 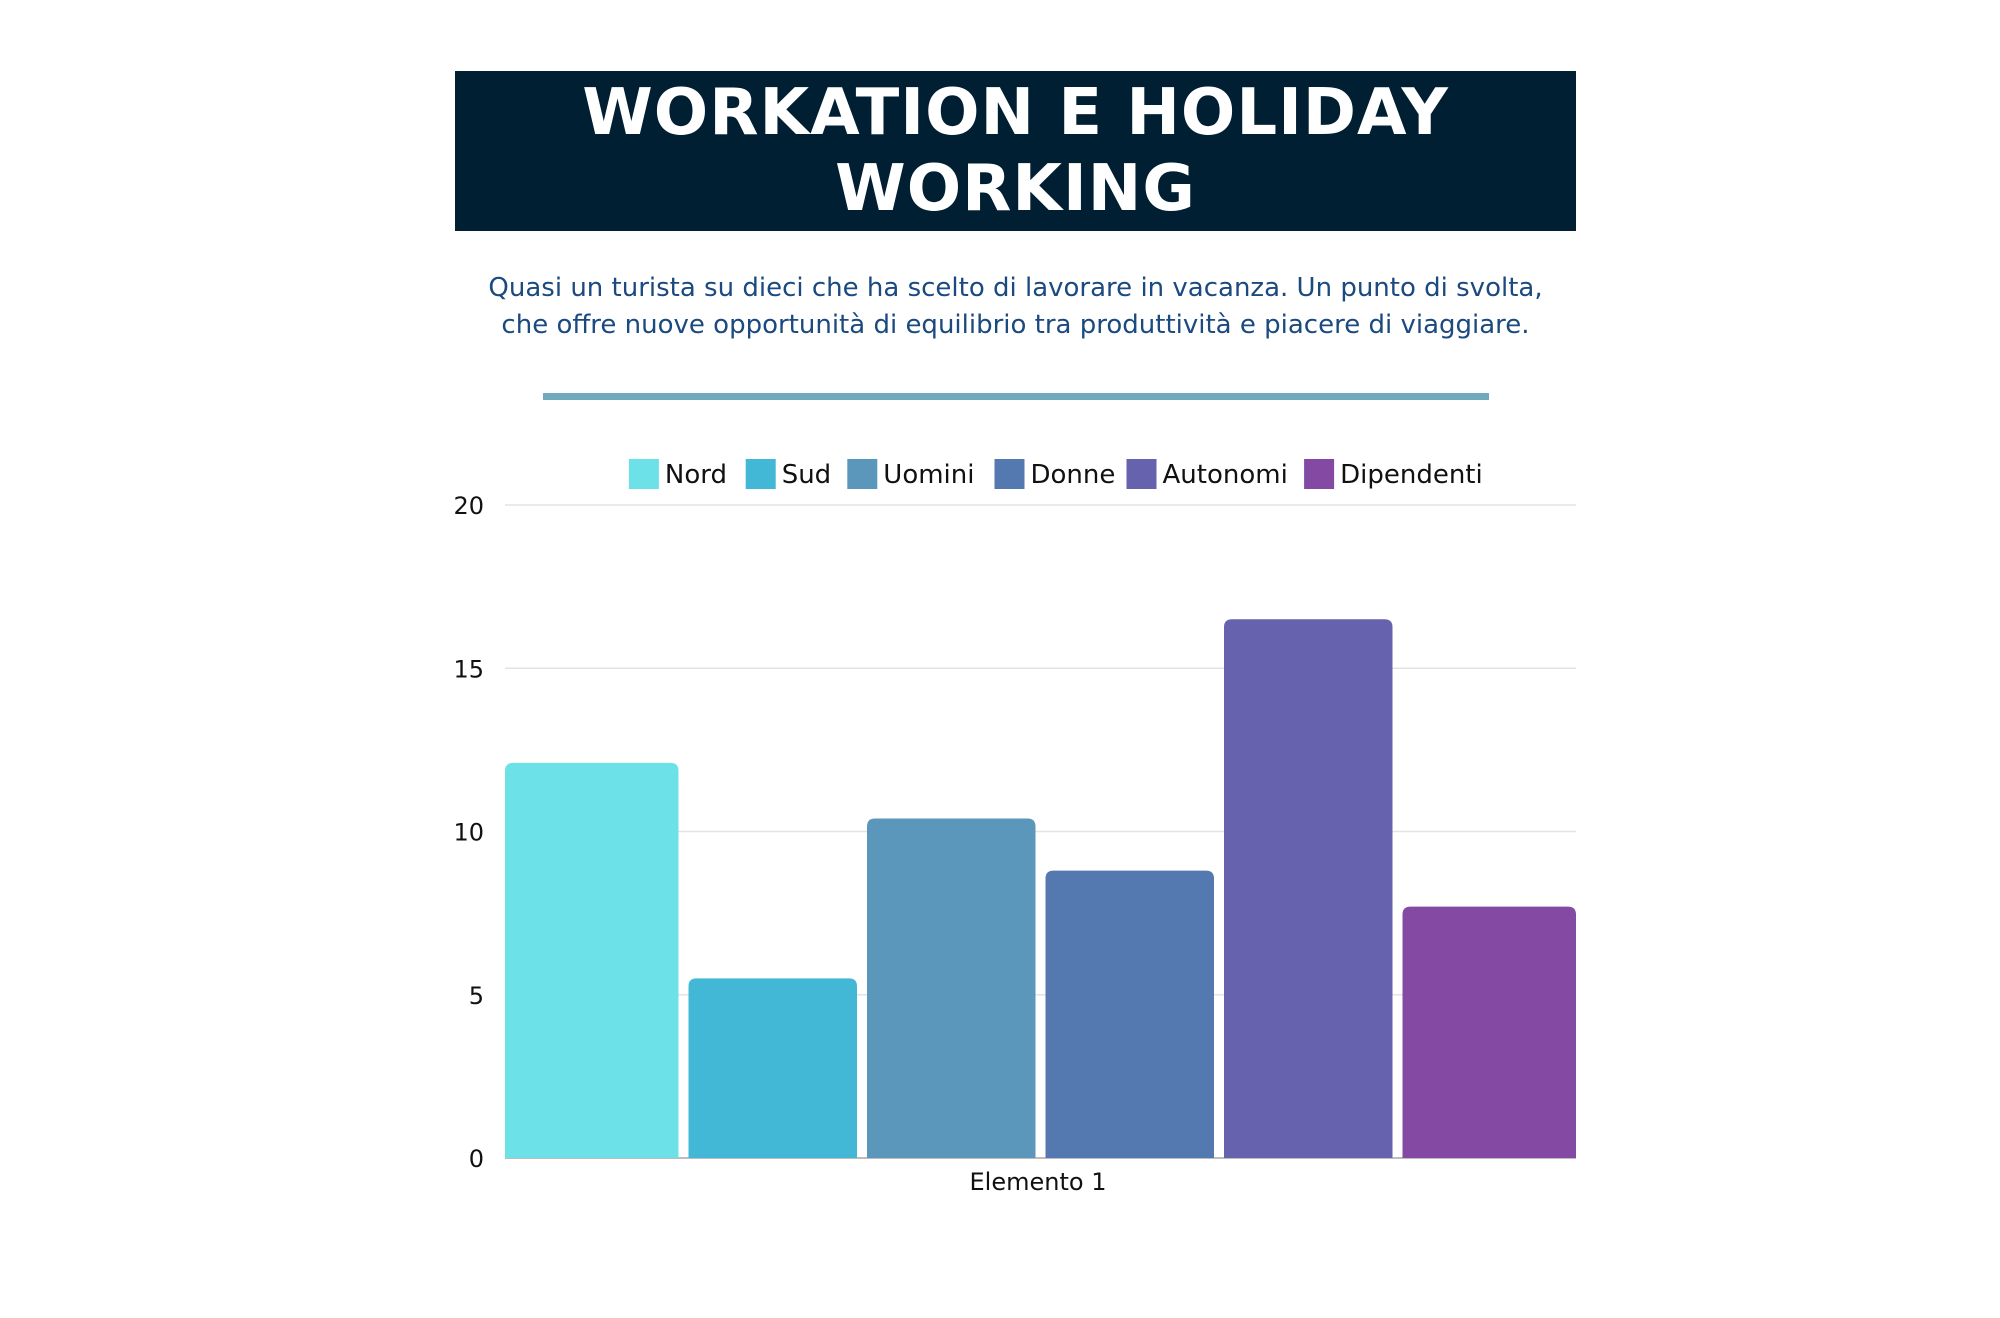 I want to click on y-tick-label: 15, so click(x=468, y=669).